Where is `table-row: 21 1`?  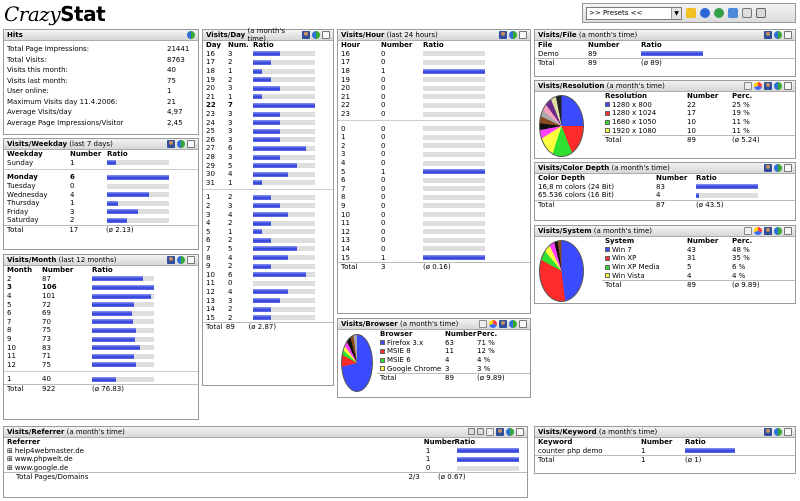
table-row: 21 1 is located at coordinates (268, 97).